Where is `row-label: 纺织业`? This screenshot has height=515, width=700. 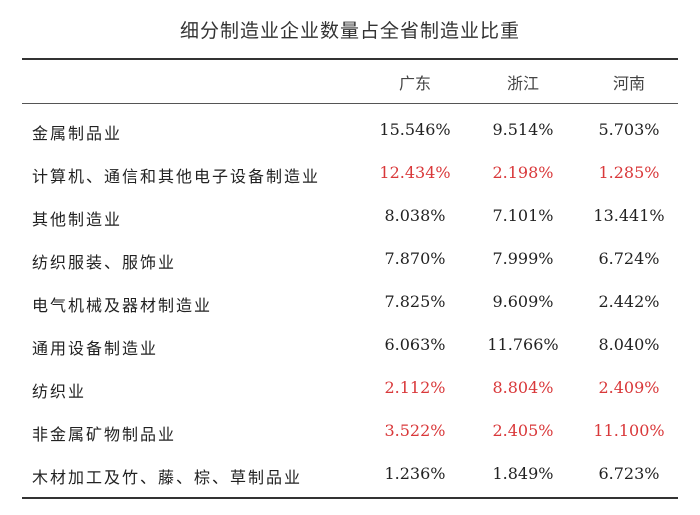
row-label: 纺织业 is located at coordinates (59, 391).